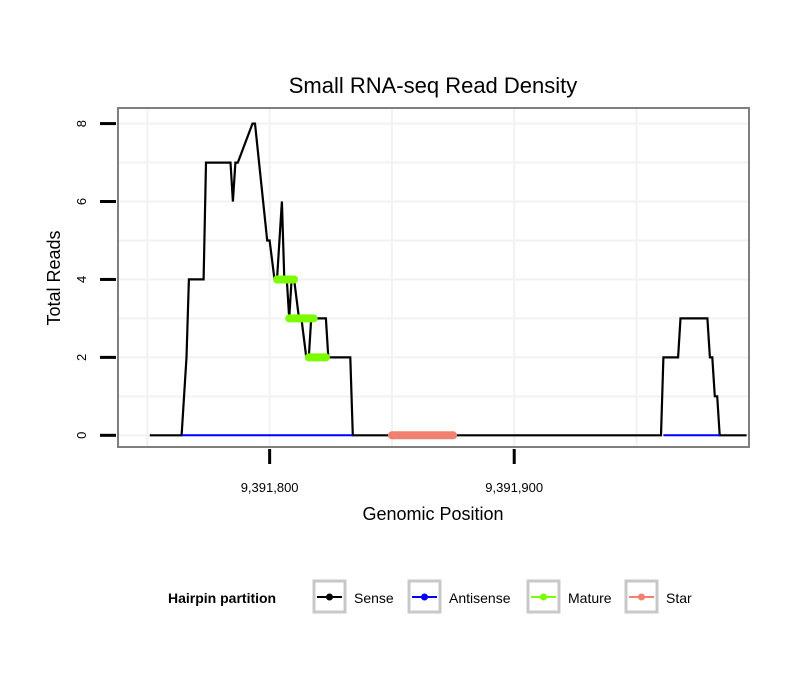 The width and height of the screenshot is (810, 690). I want to click on y-tick-label: 8, so click(81, 123).